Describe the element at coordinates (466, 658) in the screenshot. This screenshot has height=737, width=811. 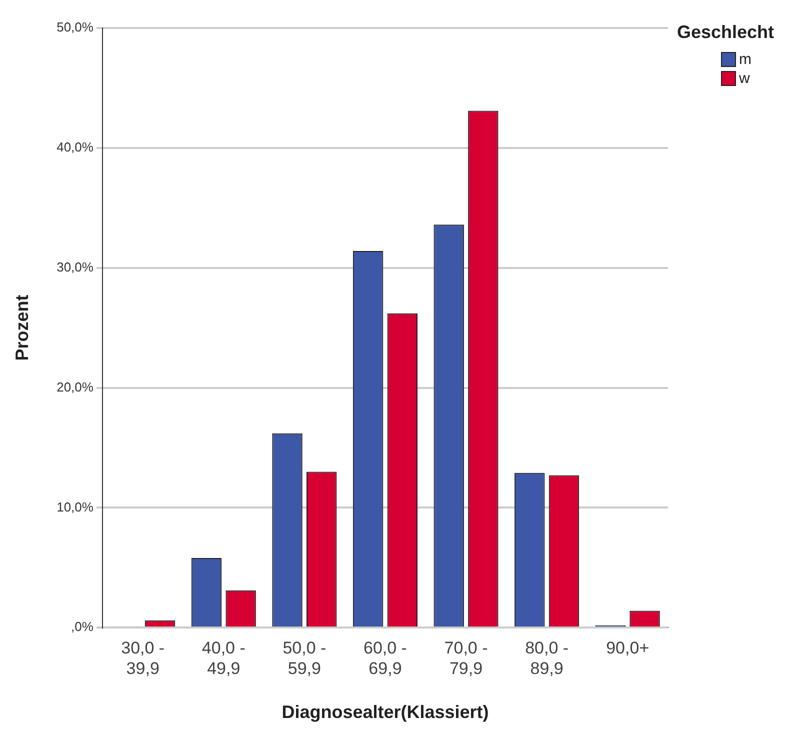
I see `x-tick-label: 70,0 - 79,9` at that location.